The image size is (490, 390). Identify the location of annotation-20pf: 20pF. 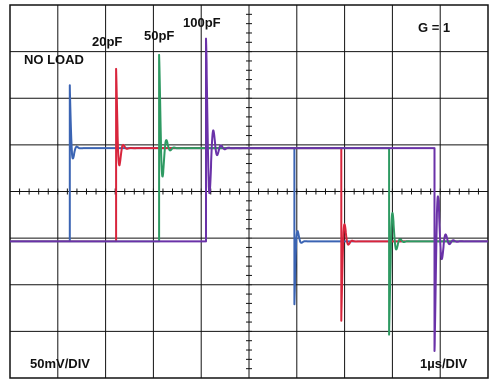
(107, 41).